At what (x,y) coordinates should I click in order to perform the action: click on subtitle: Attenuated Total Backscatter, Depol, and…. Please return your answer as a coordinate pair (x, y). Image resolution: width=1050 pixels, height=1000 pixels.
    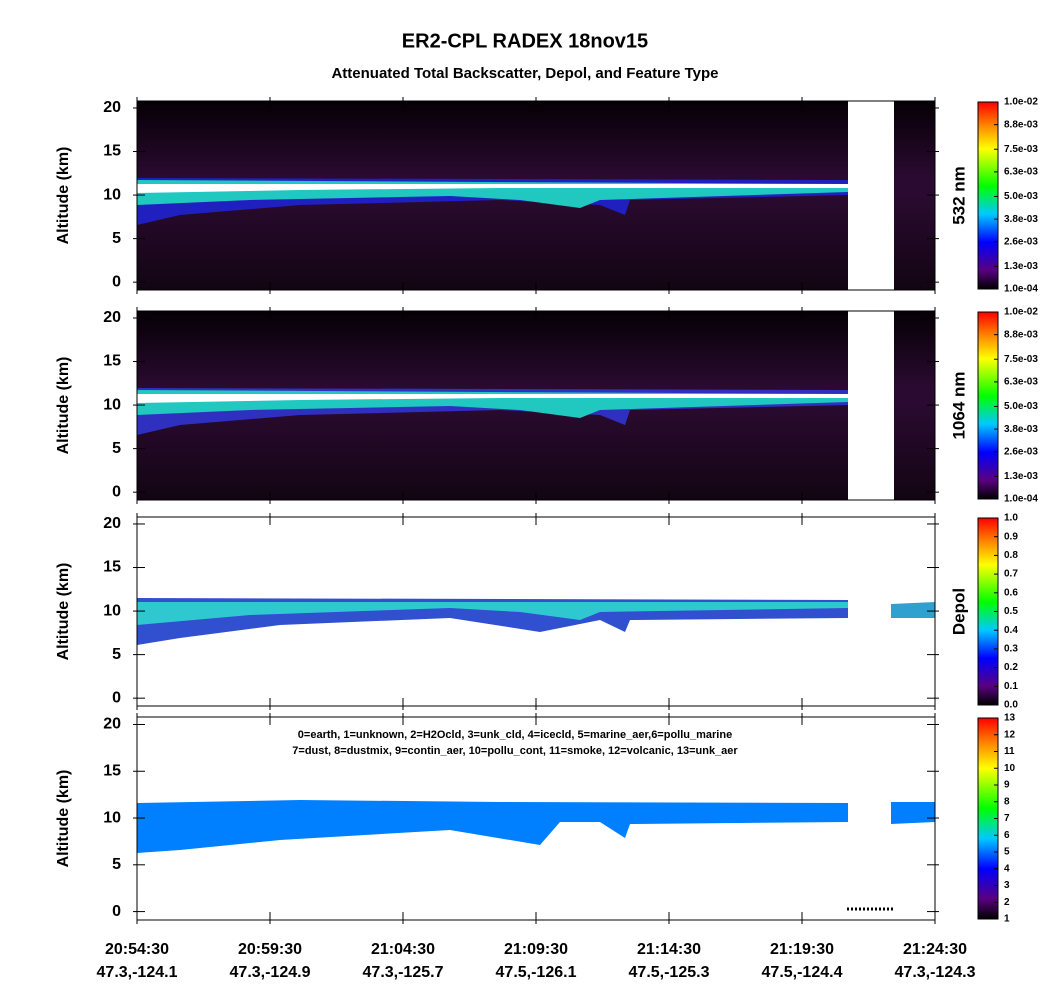
    Looking at the image, I should click on (524, 73).